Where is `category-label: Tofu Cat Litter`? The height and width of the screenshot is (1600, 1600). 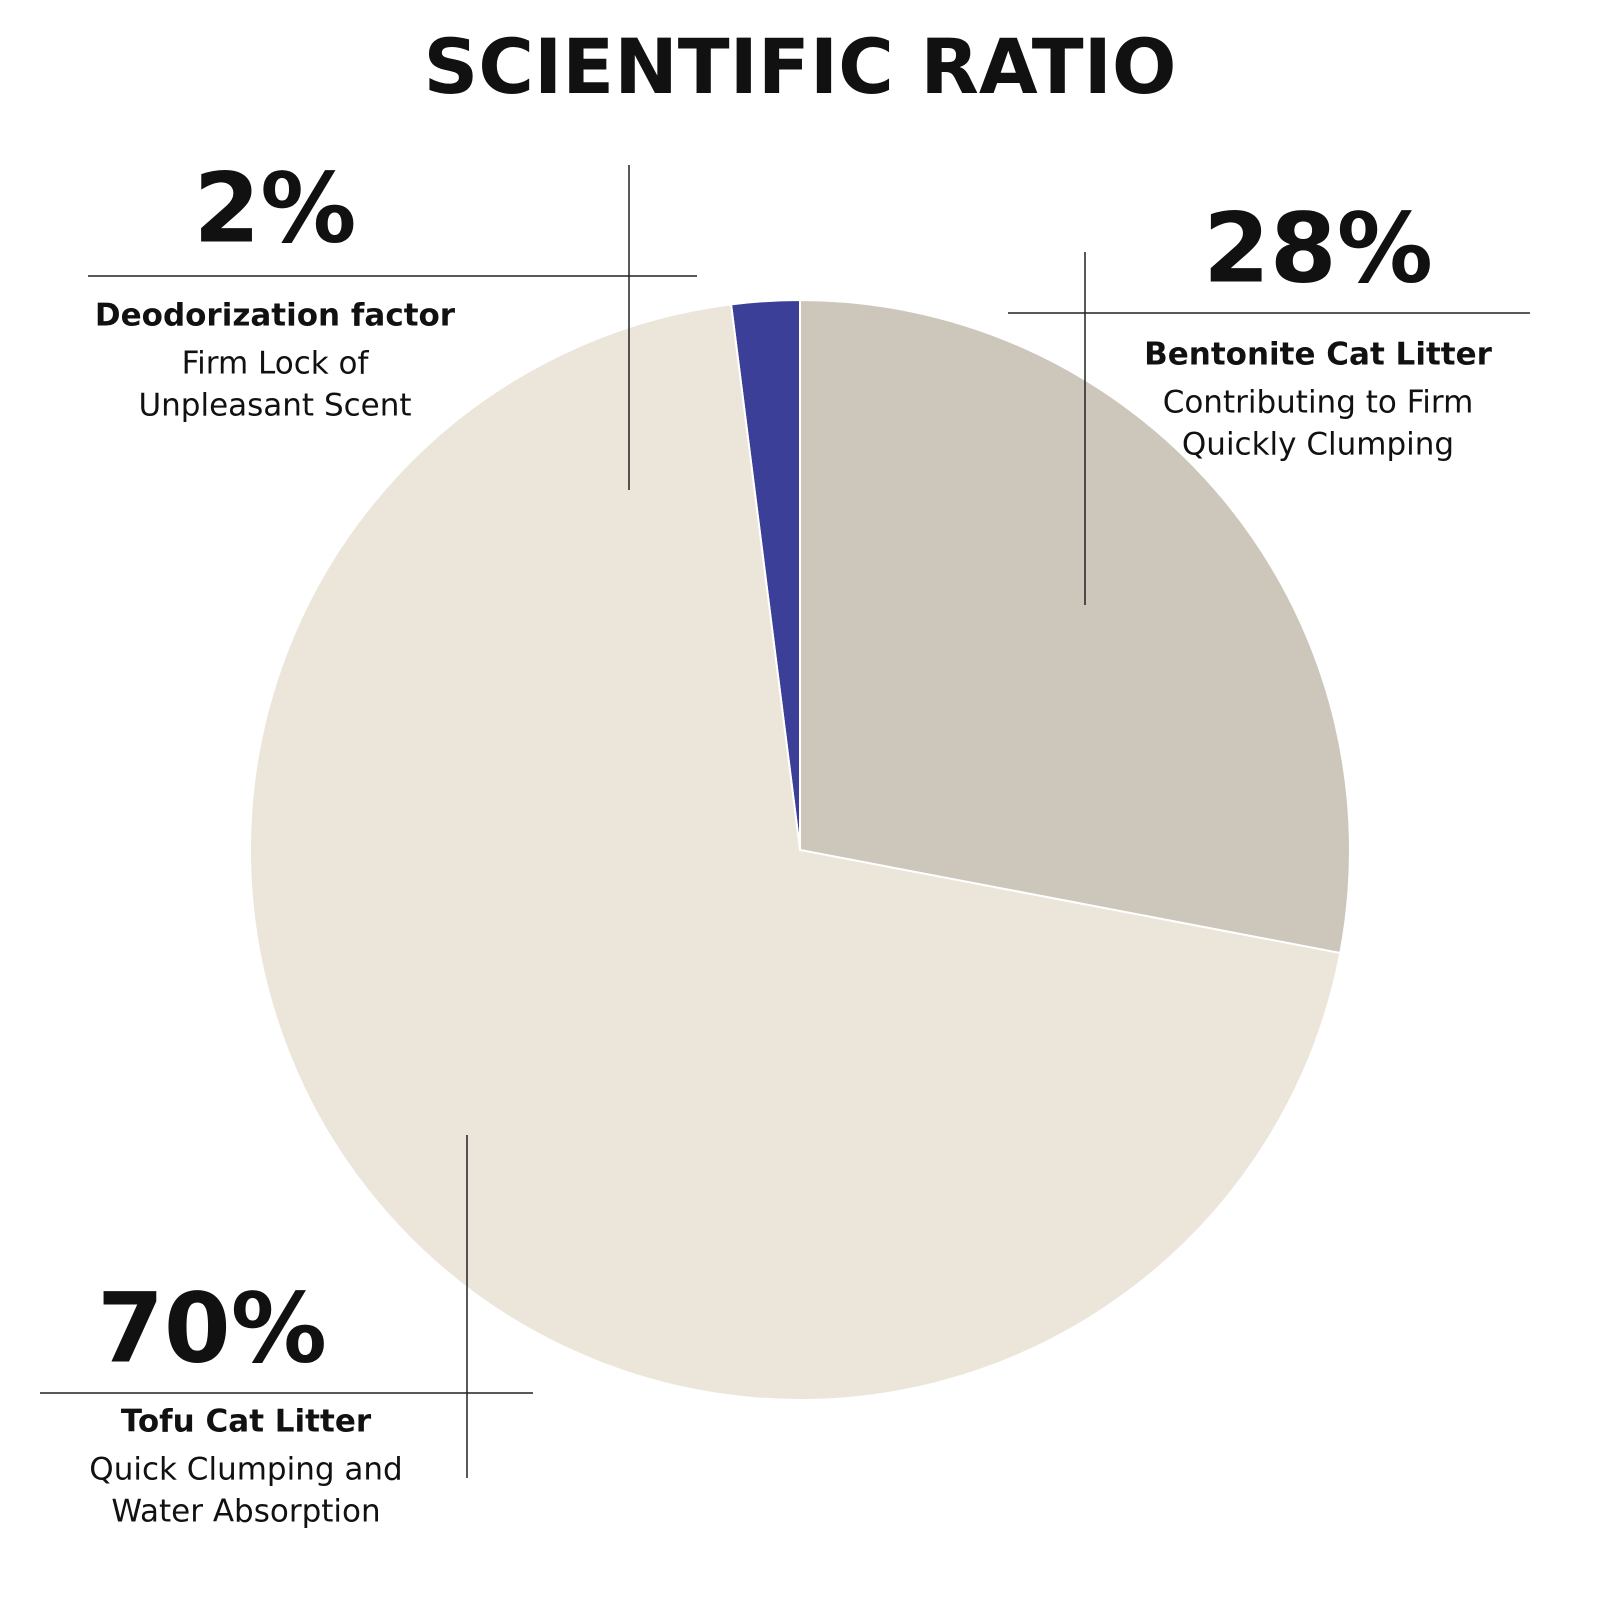
category-label: Tofu Cat Litter is located at coordinates (246, 1422).